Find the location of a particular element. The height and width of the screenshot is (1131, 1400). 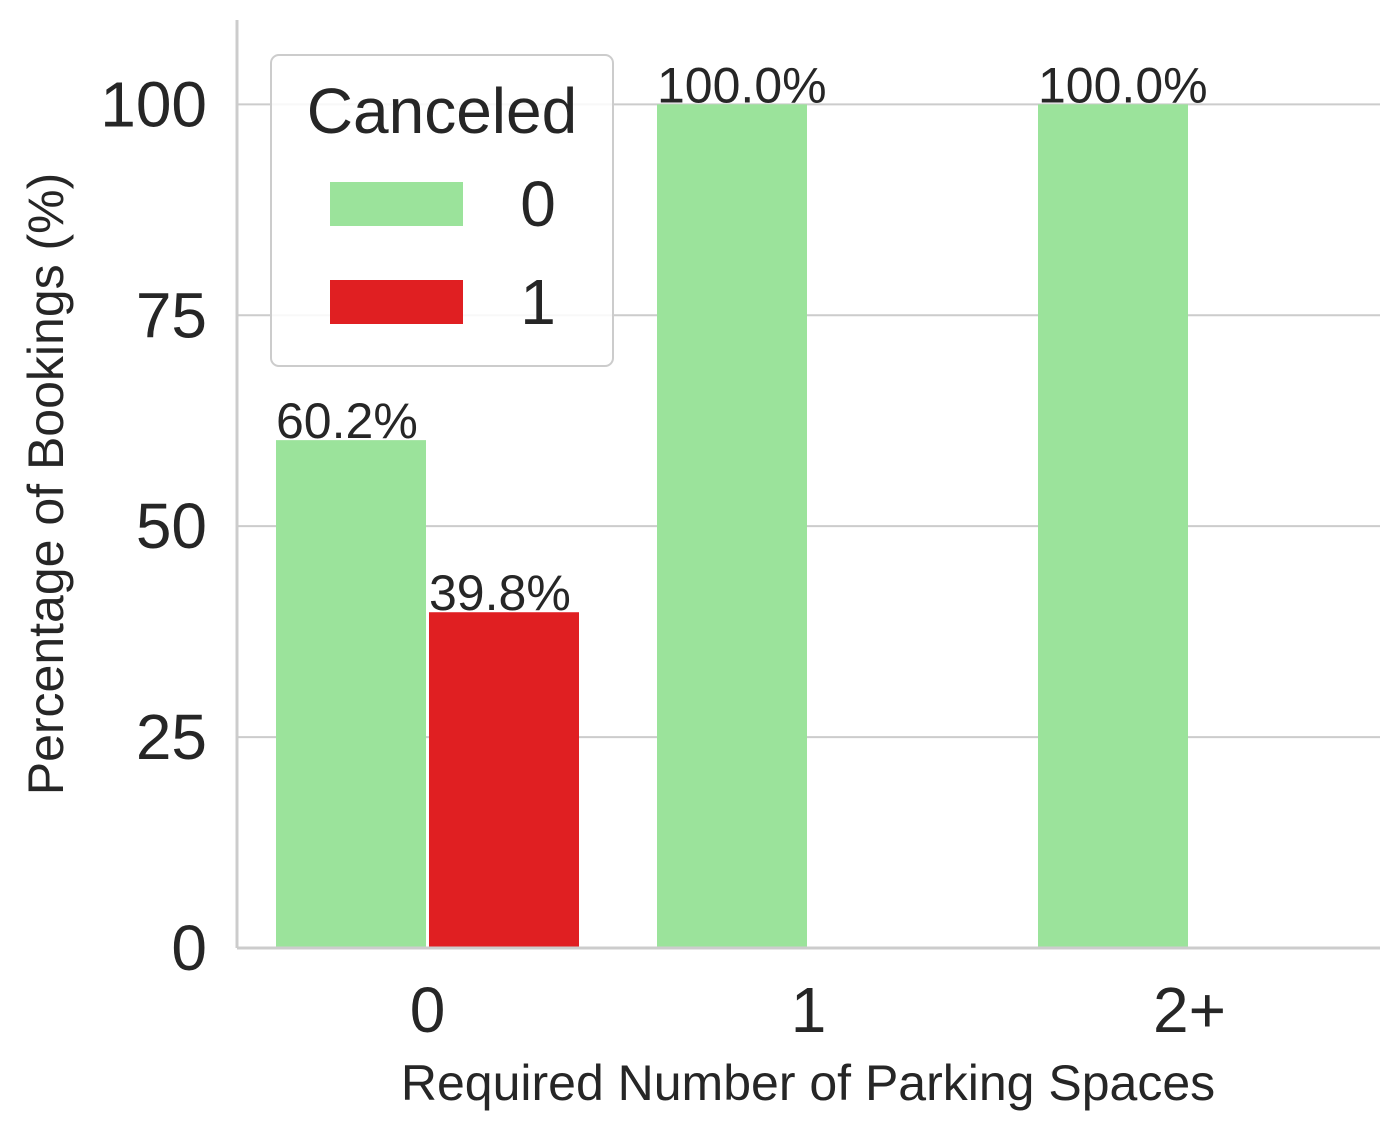

legend-label: 1 is located at coordinates (538, 302).